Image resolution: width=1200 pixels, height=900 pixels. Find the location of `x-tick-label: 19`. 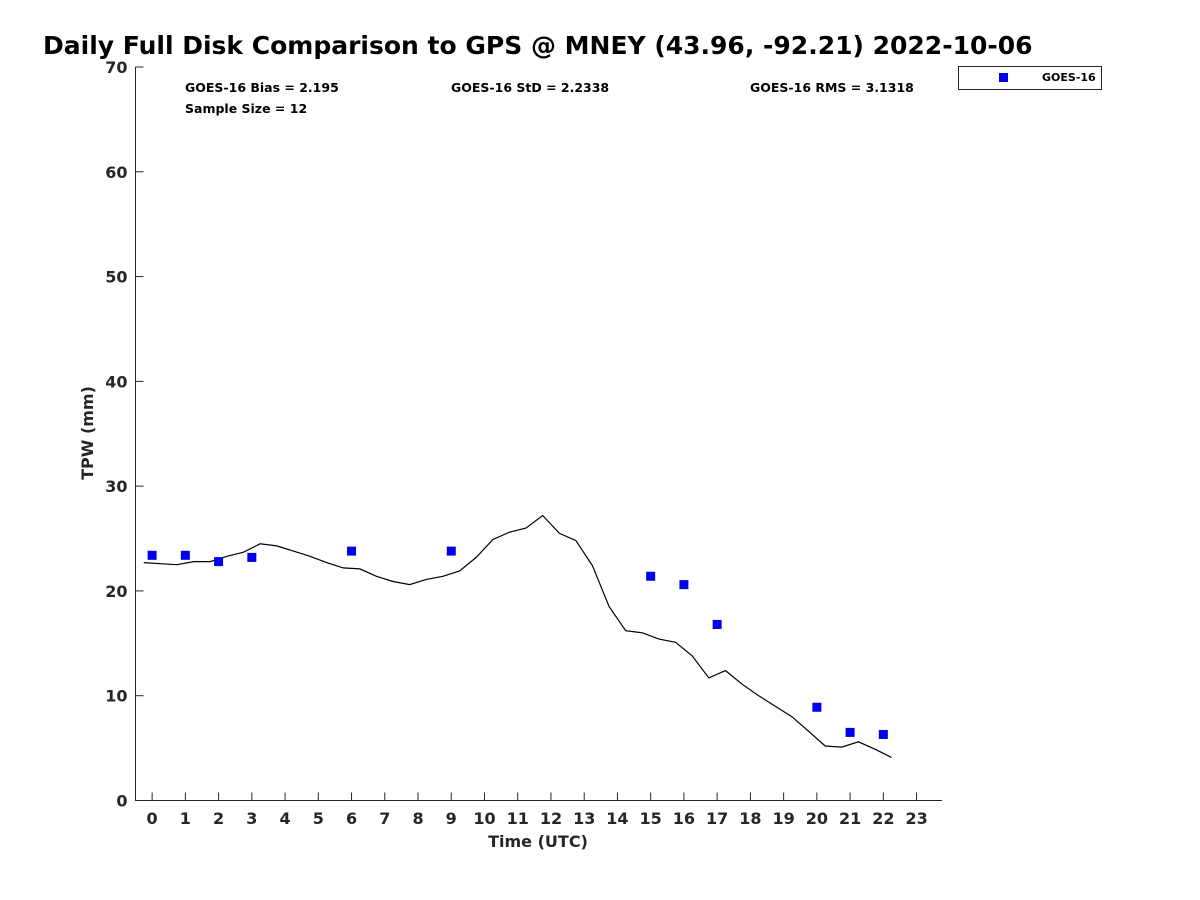

x-tick-label: 19 is located at coordinates (783, 818).